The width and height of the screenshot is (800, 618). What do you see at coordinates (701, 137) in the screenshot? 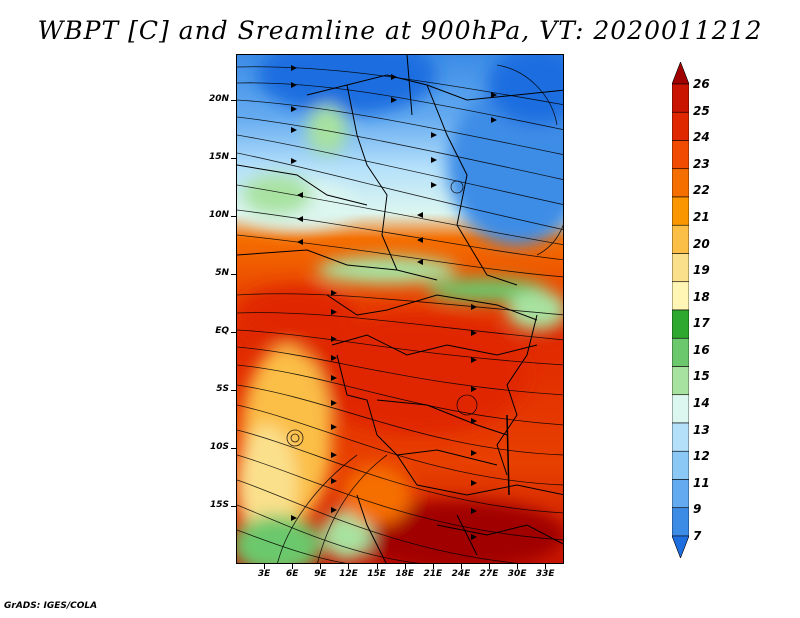
I see `colorbar-label: 24` at bounding box center [701, 137].